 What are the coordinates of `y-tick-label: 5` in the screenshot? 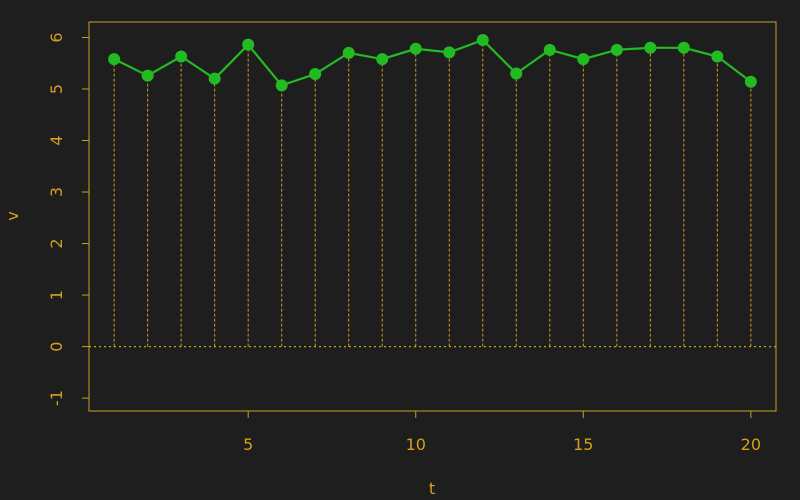 It's located at (56, 89).